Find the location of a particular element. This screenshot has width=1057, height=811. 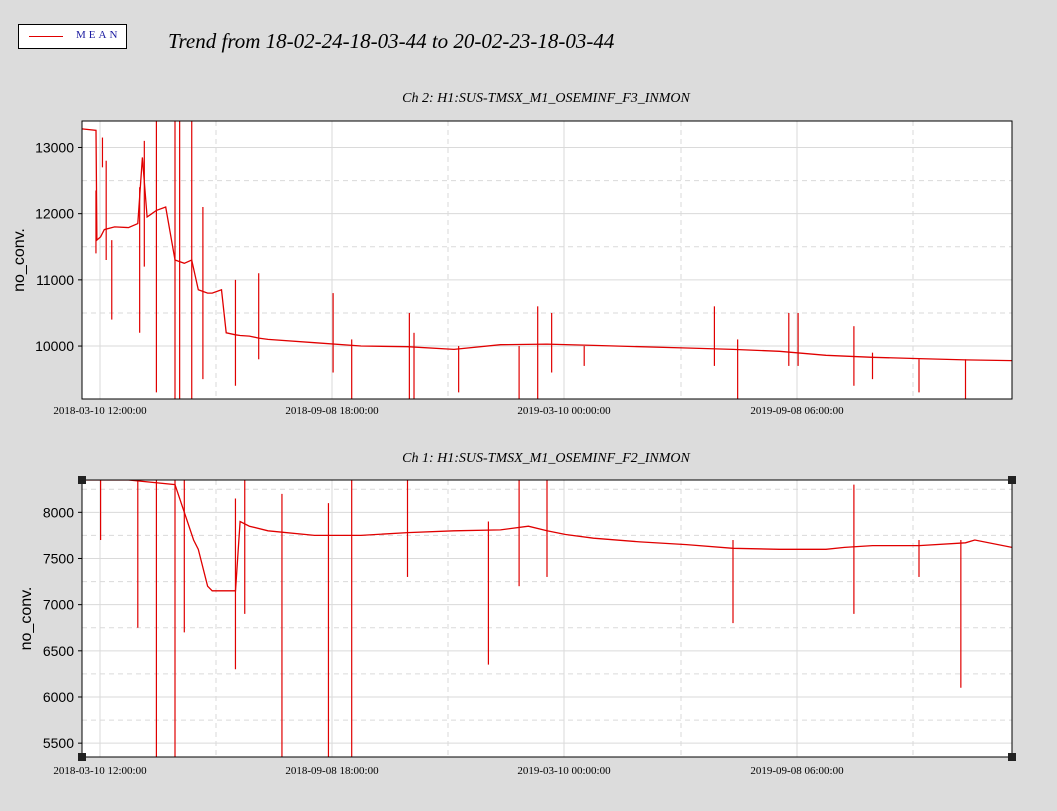

legend-box: MEAN is located at coordinates (72, 36).